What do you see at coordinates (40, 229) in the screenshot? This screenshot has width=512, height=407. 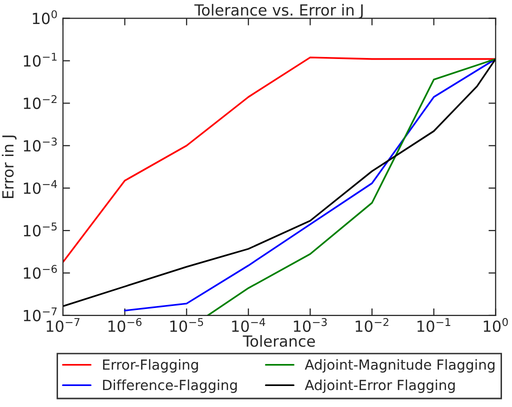 I see `y-tick-label: 10$^{−5}$` at bounding box center [40, 229].